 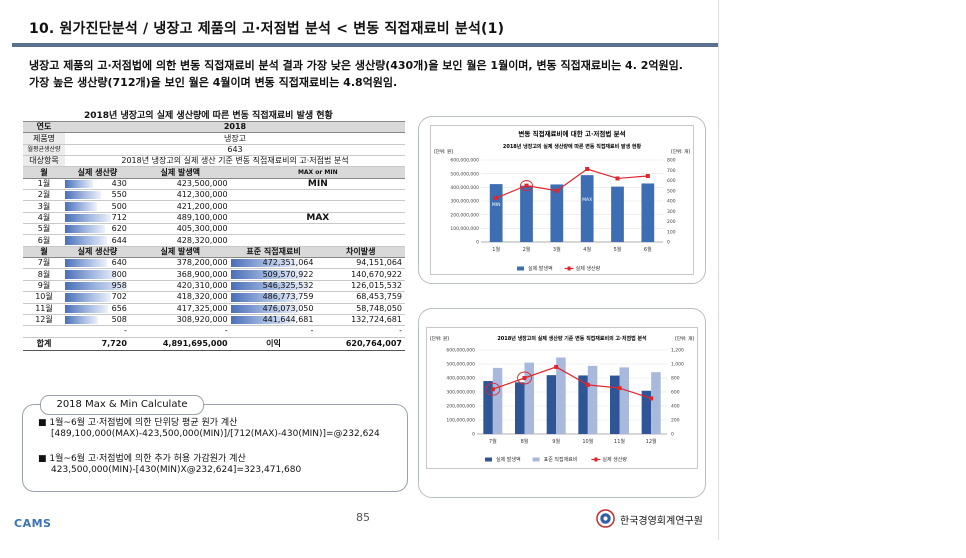 What do you see at coordinates (671, 232) in the screenshot?
I see `y2-tick-label: 100` at bounding box center [671, 232].